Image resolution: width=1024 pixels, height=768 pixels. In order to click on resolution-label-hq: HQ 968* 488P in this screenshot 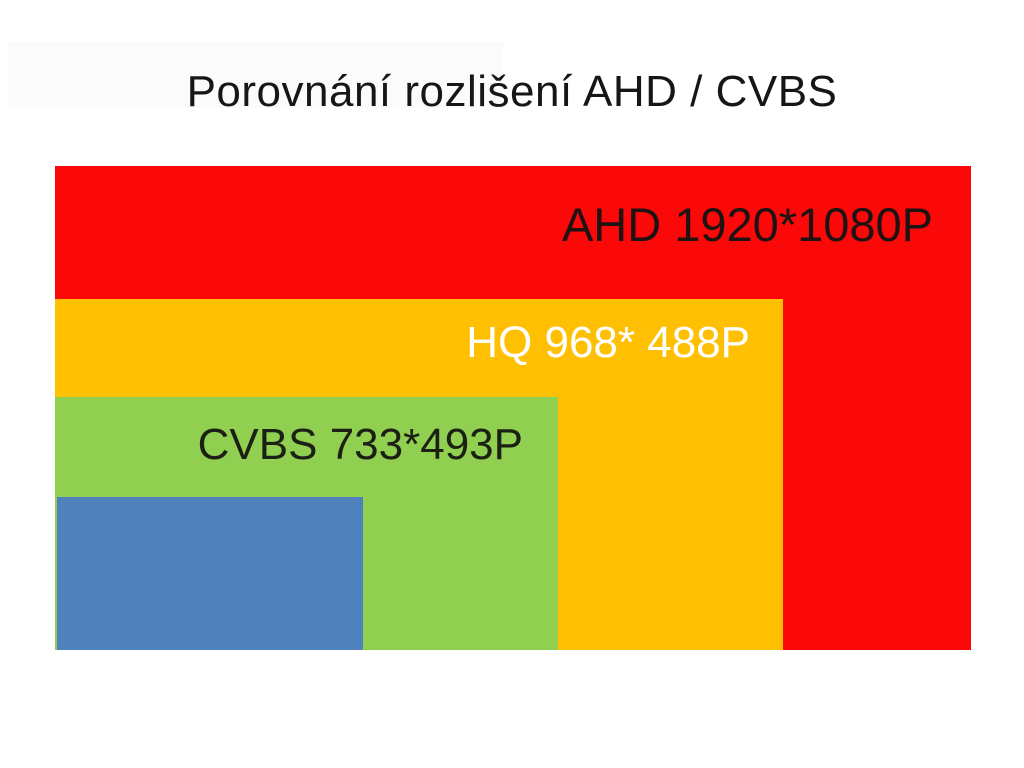, I will do `click(608, 342)`.